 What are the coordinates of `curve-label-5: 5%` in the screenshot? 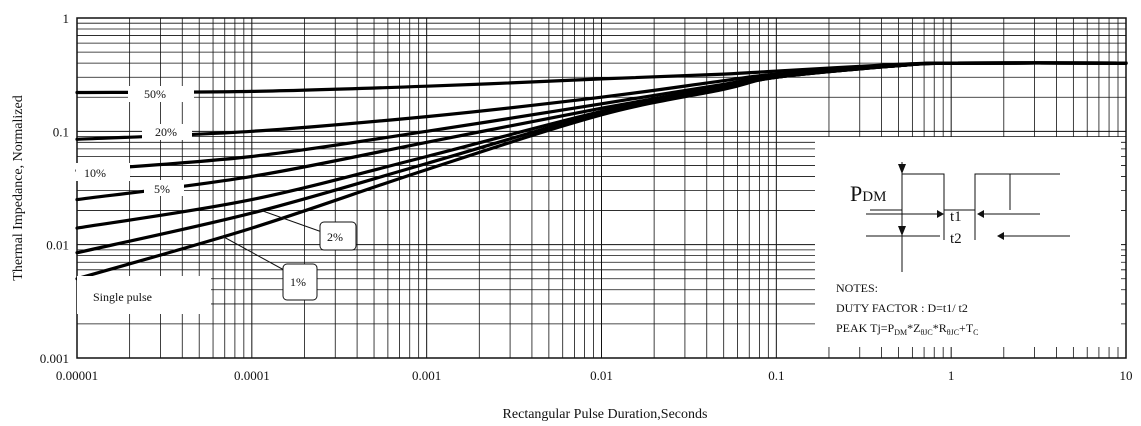 It's located at (162, 189).